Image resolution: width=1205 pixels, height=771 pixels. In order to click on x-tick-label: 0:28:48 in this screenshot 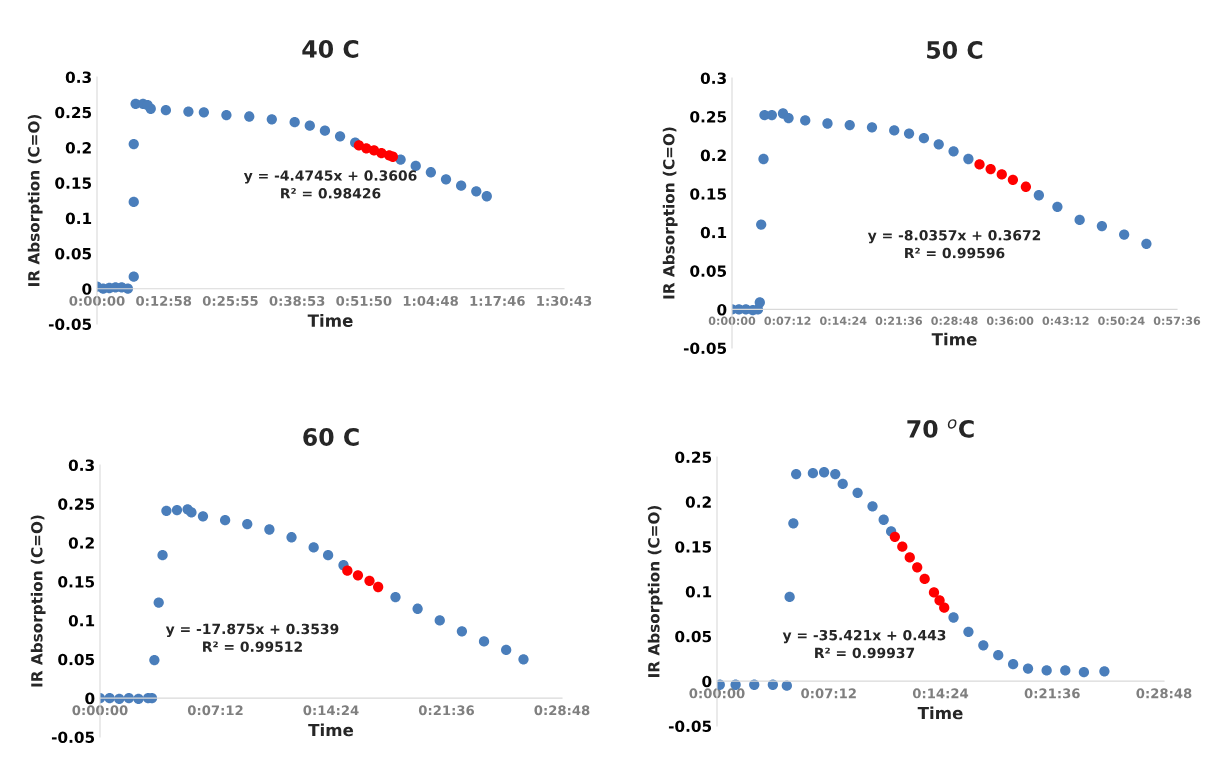, I will do `click(562, 710)`.